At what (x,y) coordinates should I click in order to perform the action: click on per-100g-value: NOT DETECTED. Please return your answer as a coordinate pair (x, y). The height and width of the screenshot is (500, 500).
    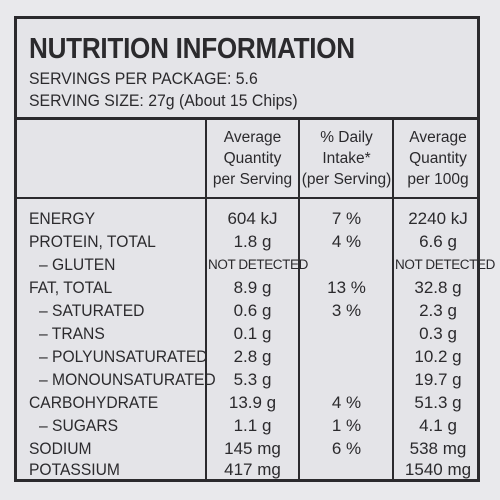
    Looking at the image, I should click on (445, 264).